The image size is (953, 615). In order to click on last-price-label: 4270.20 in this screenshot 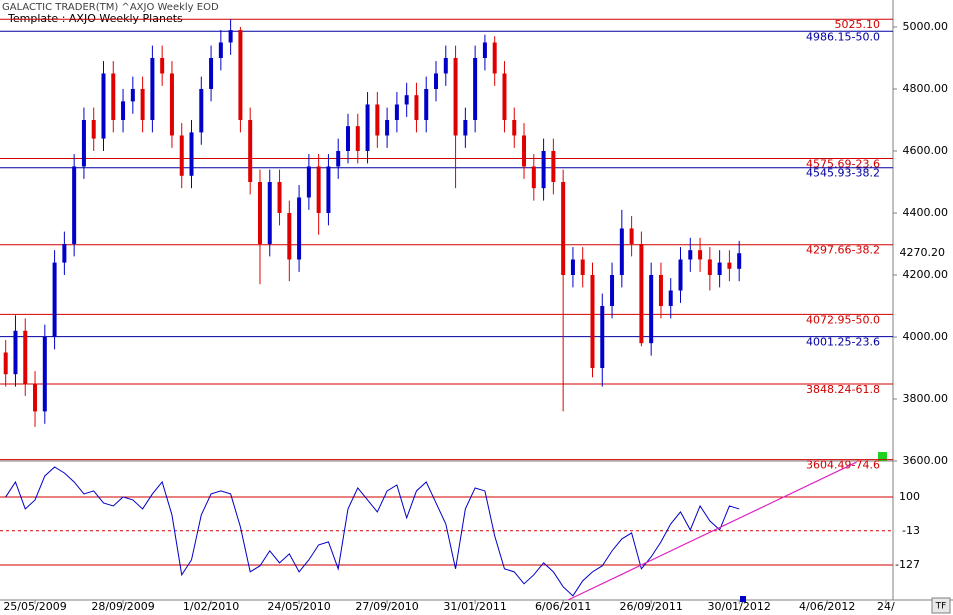, I will do `click(923, 252)`.